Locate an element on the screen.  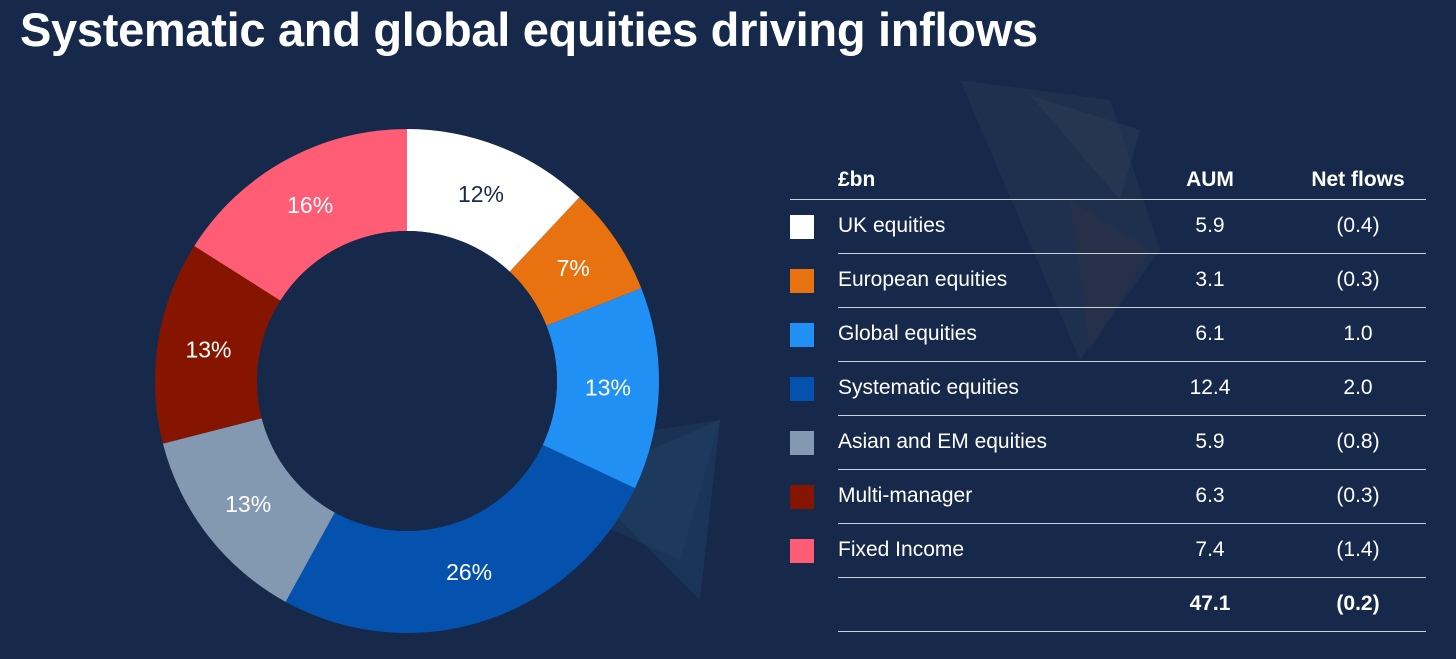
table-row: Fixed Income 7.4 (1.4) is located at coordinates (1108, 551).